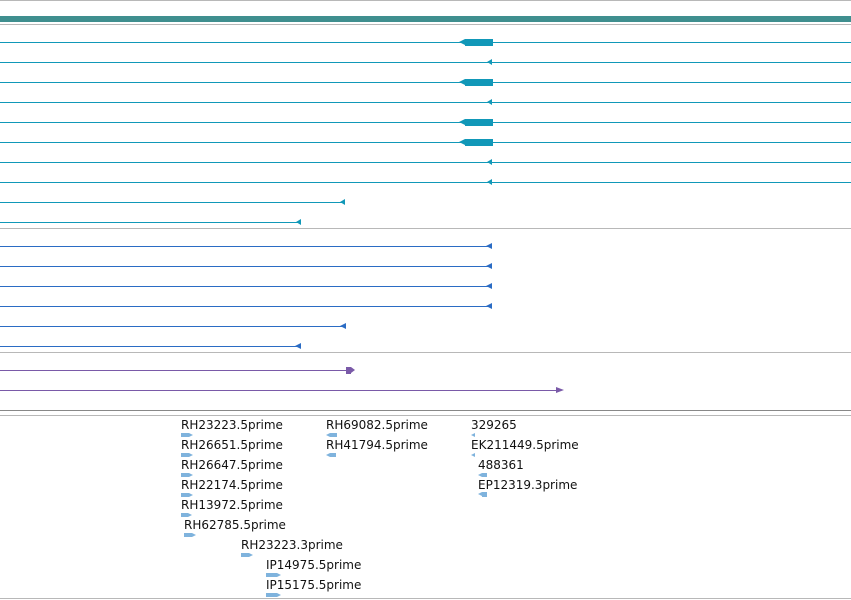 This screenshot has height=600, width=851. I want to click on est-label: RH41794.5prime, so click(377, 445).